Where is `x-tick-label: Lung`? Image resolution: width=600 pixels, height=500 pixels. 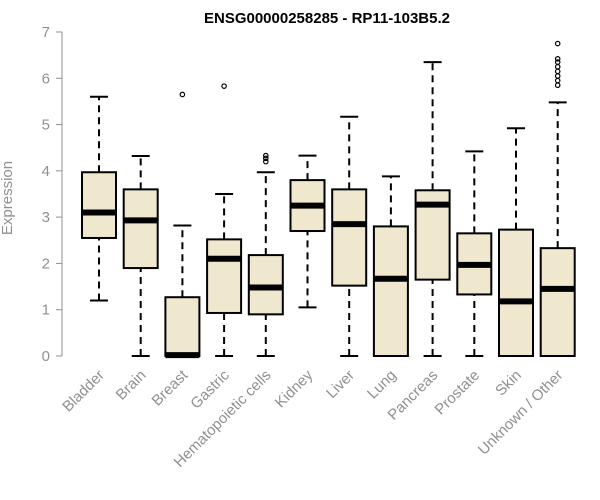 x-tick-label: Lung is located at coordinates (382, 385).